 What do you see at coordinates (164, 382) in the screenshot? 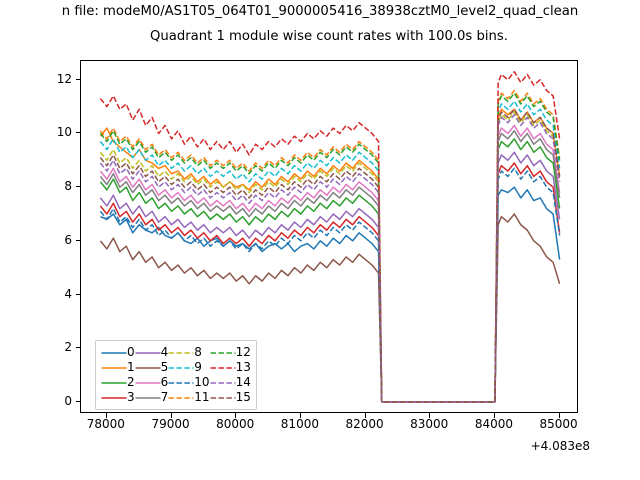
I see `legend-label-6: 6` at bounding box center [164, 382].